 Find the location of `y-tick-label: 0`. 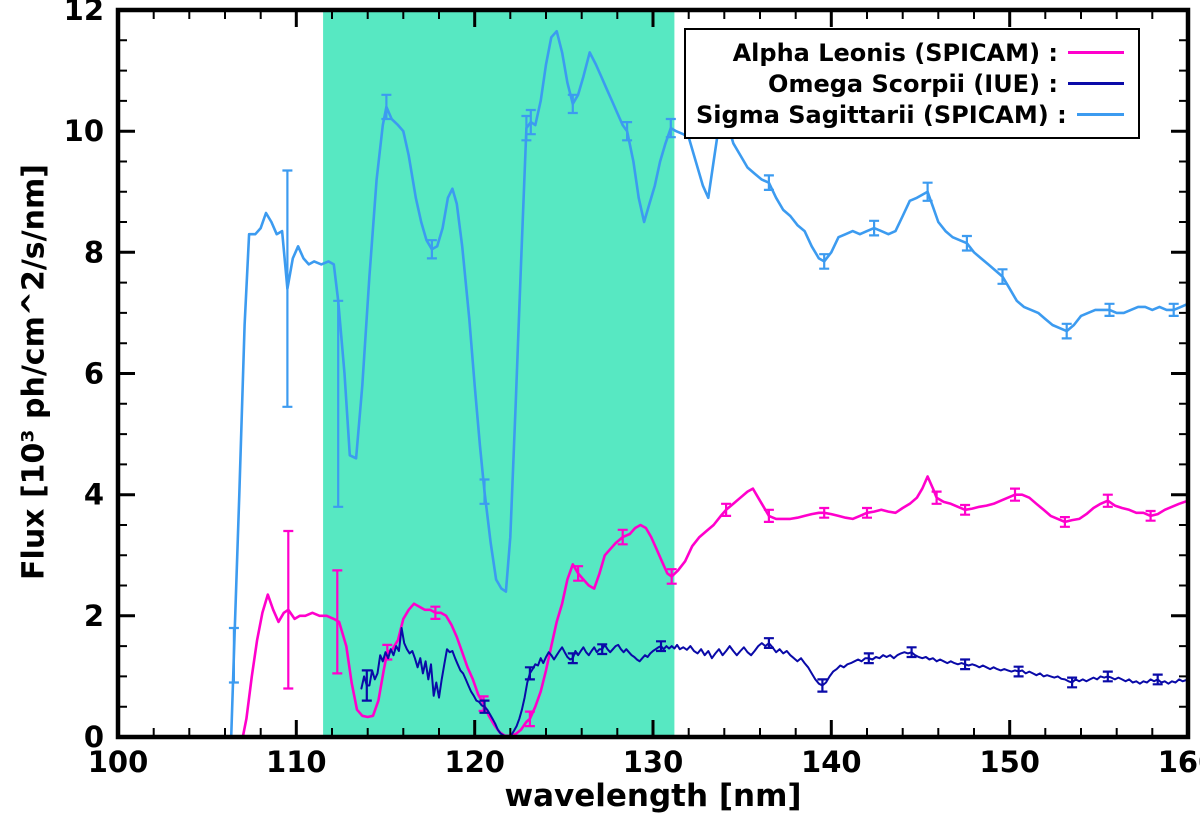

y-tick-label: 0 is located at coordinates (94, 737).